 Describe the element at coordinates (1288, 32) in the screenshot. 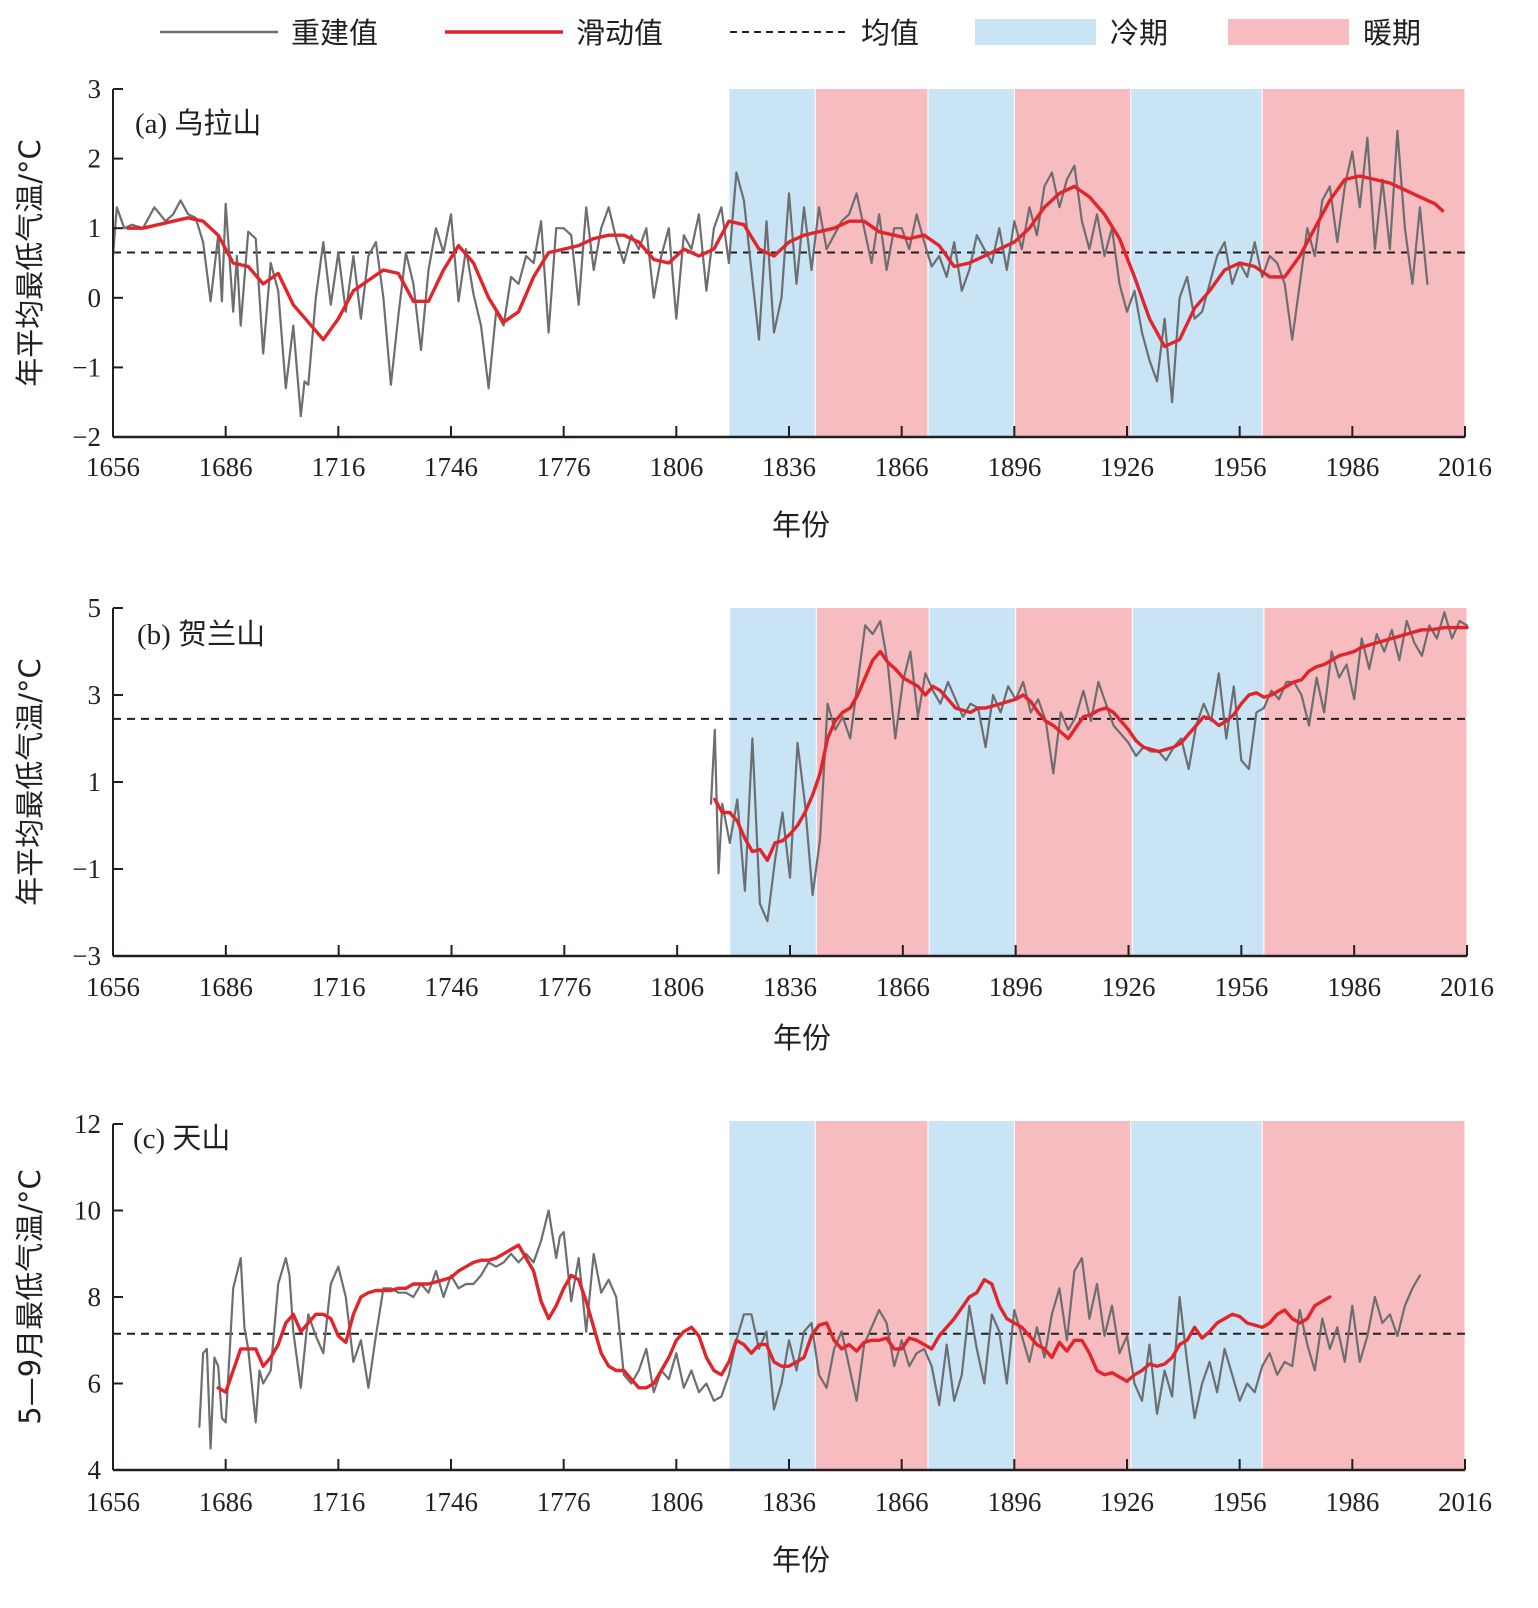

I see `warm-period-swatch` at that location.